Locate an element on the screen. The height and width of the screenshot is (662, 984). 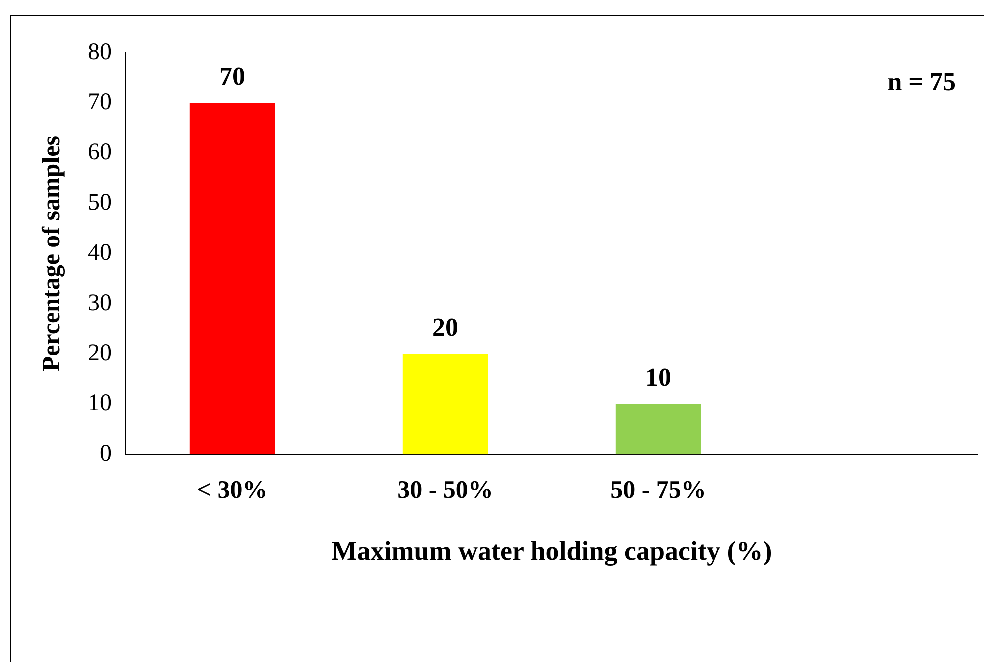
y-tick-label: 70 is located at coordinates (100, 102).